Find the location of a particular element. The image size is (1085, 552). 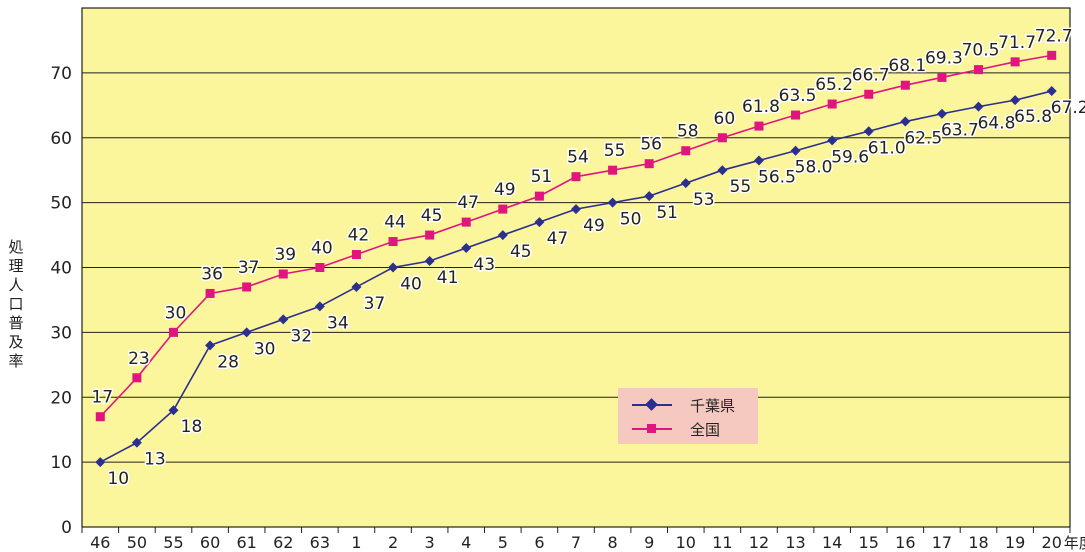

legend-marker-diamond is located at coordinates (651, 404).